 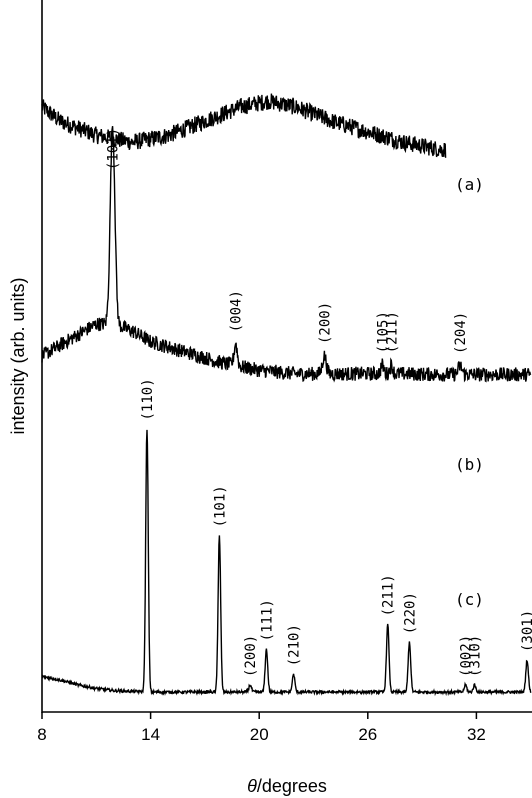 What do you see at coordinates (150, 734) in the screenshot?
I see `x-tick-label-14: 14` at bounding box center [150, 734].